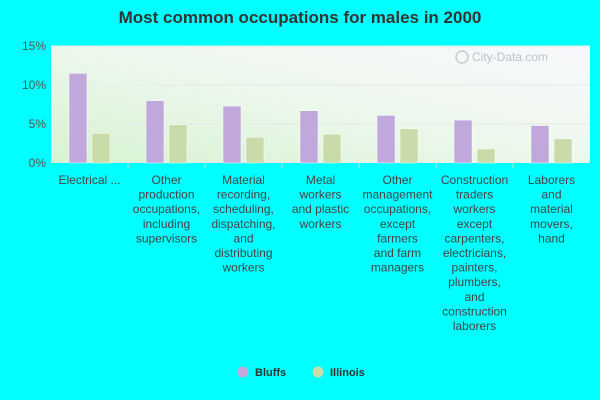 Image resolution: width=600 pixels, height=400 pixels. Describe the element at coordinates (462, 57) in the screenshot. I see `watermark-icon` at that location.